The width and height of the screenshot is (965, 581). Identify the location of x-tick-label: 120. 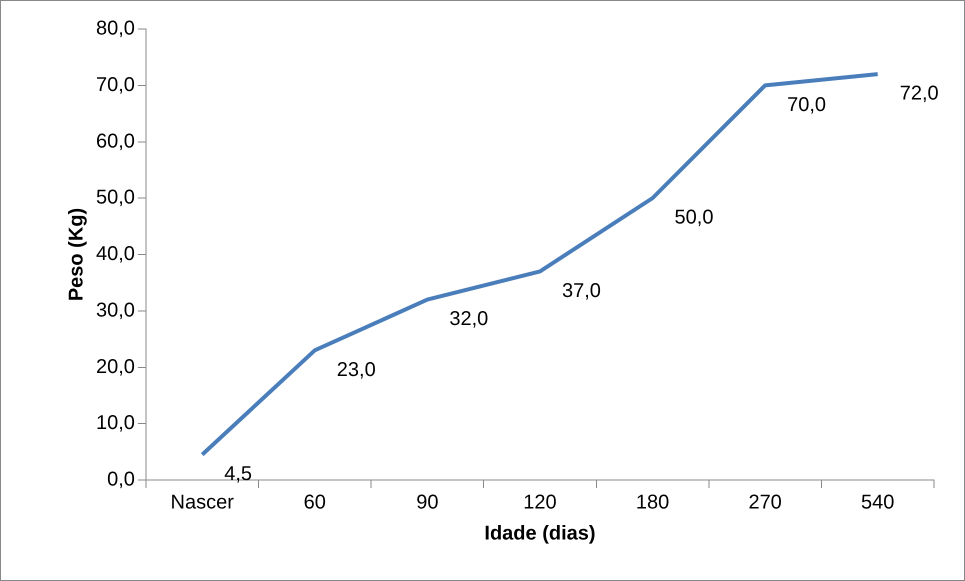
(540, 503).